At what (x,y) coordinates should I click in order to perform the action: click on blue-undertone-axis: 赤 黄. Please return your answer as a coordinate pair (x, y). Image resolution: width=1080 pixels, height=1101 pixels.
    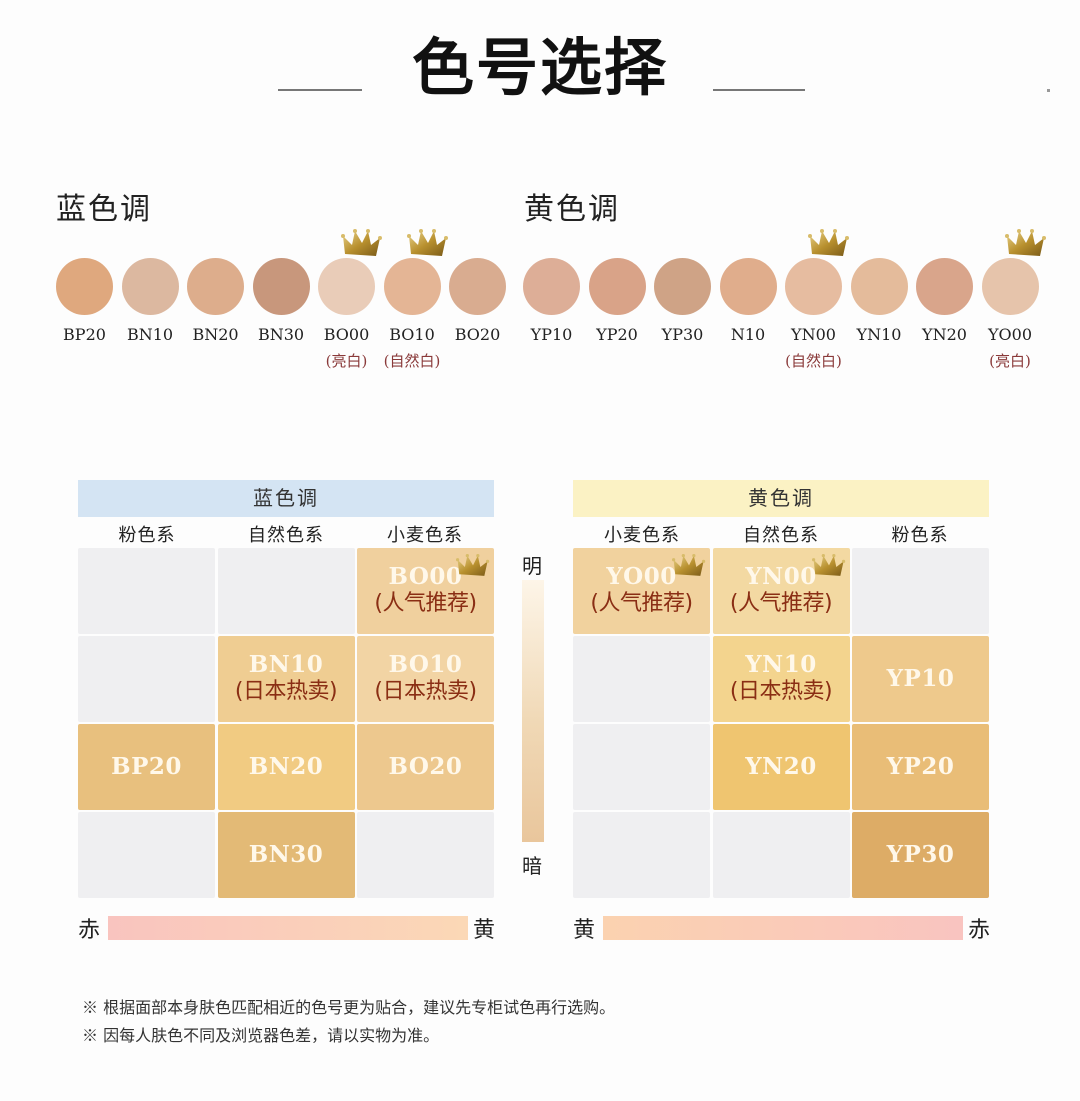
    Looking at the image, I should click on (293, 927).